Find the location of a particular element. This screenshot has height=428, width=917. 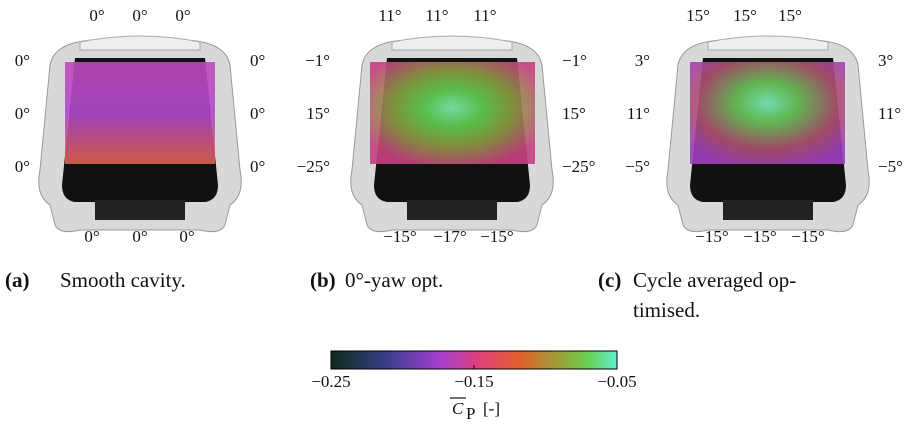

panel-label: (a) is located at coordinates (17, 280).